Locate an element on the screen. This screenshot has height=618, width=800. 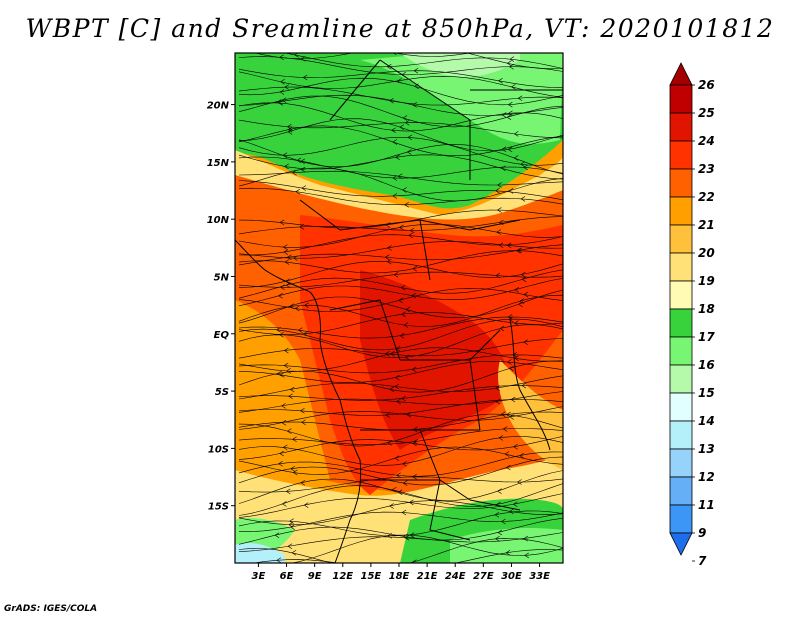
lon-label: 15E is located at coordinates (371, 576).